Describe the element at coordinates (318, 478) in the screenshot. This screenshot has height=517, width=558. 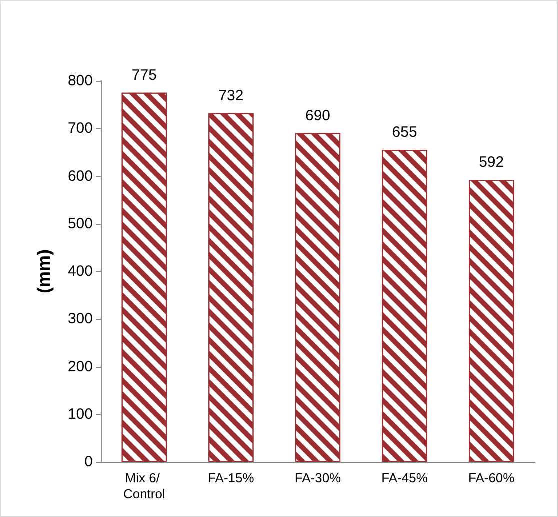
I see `x-tick-label: FA-30%` at that location.